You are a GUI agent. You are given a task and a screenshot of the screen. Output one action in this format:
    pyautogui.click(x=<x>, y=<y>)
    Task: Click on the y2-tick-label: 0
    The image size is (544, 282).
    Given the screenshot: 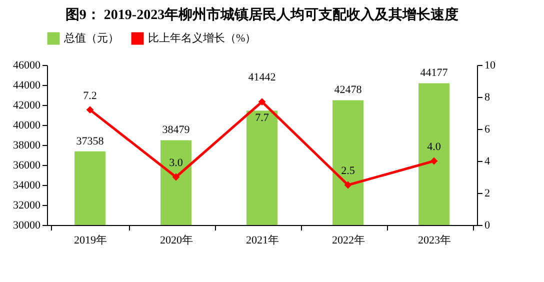 What is the action you would take?
    pyautogui.click(x=487, y=226)
    